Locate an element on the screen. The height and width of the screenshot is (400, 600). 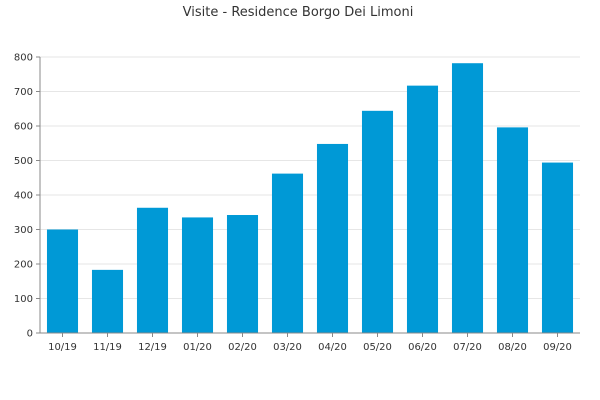
x-tick-label: 01/20 is located at coordinates (197, 347).